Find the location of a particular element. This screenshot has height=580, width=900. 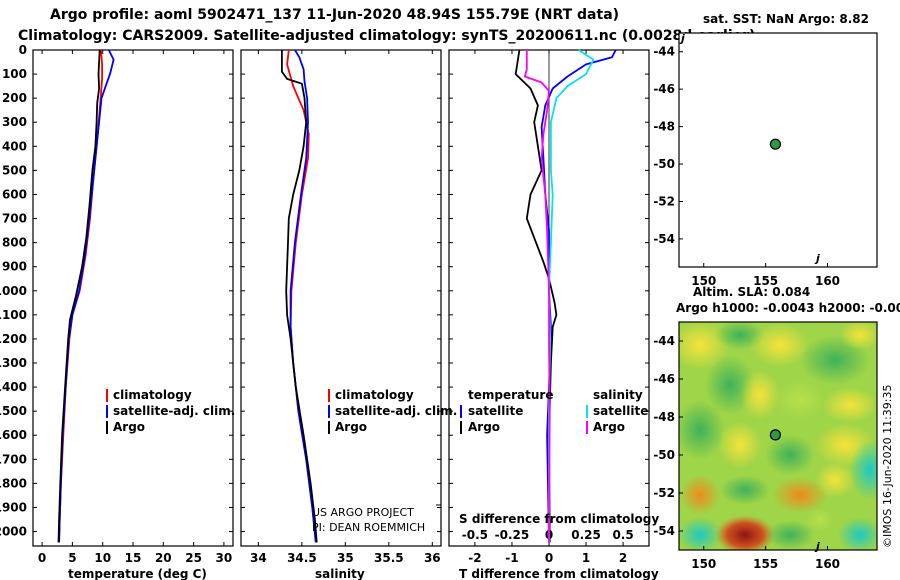

difference-tick-label: -2 is located at coordinates (474, 558).